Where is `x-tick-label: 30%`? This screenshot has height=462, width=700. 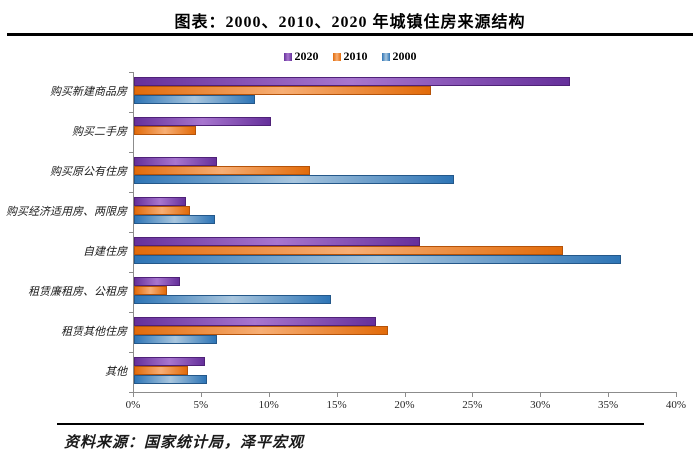 x-tick-label: 30% is located at coordinates (540, 405).